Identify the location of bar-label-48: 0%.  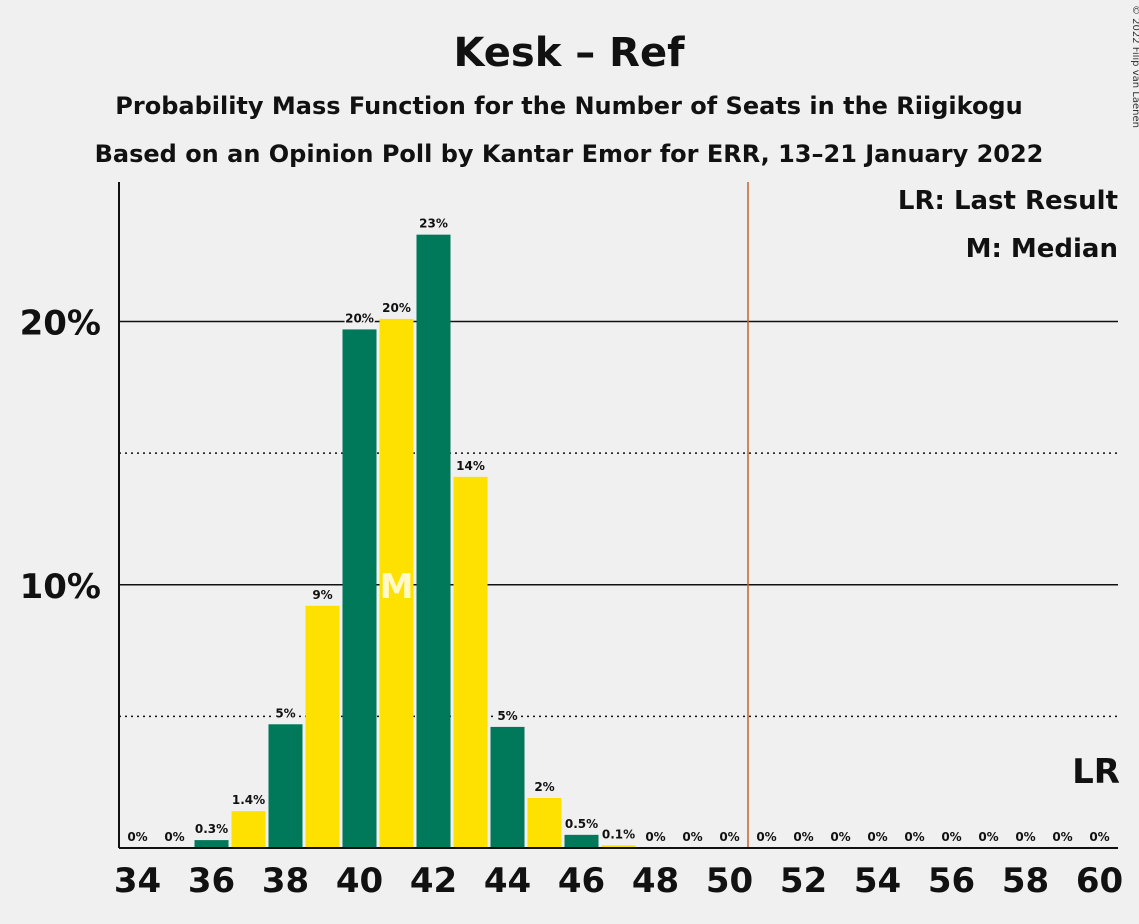
(655, 837).